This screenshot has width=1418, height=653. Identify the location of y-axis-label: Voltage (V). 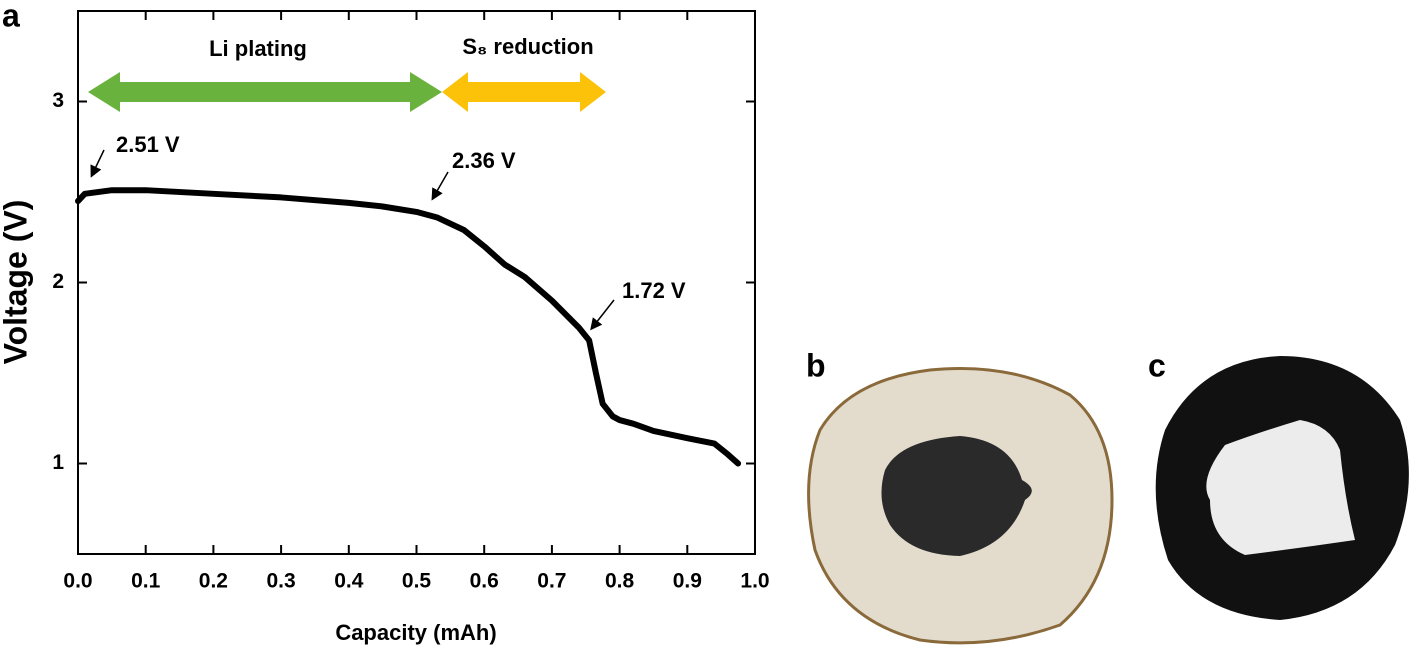
(16, 282).